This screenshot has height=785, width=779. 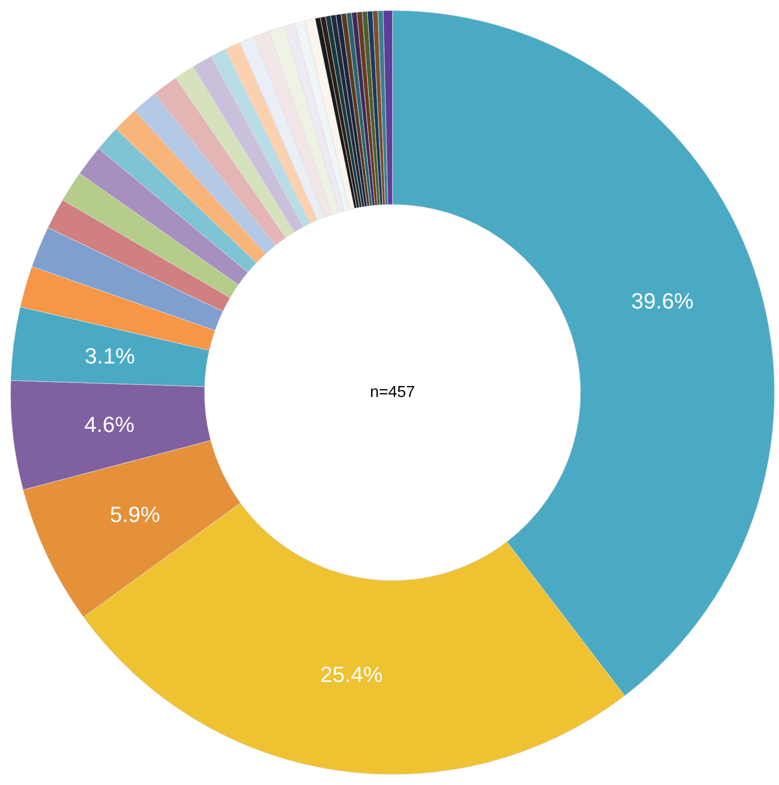 What do you see at coordinates (109, 355) in the screenshot?
I see `data-label: 3.1%` at bounding box center [109, 355].